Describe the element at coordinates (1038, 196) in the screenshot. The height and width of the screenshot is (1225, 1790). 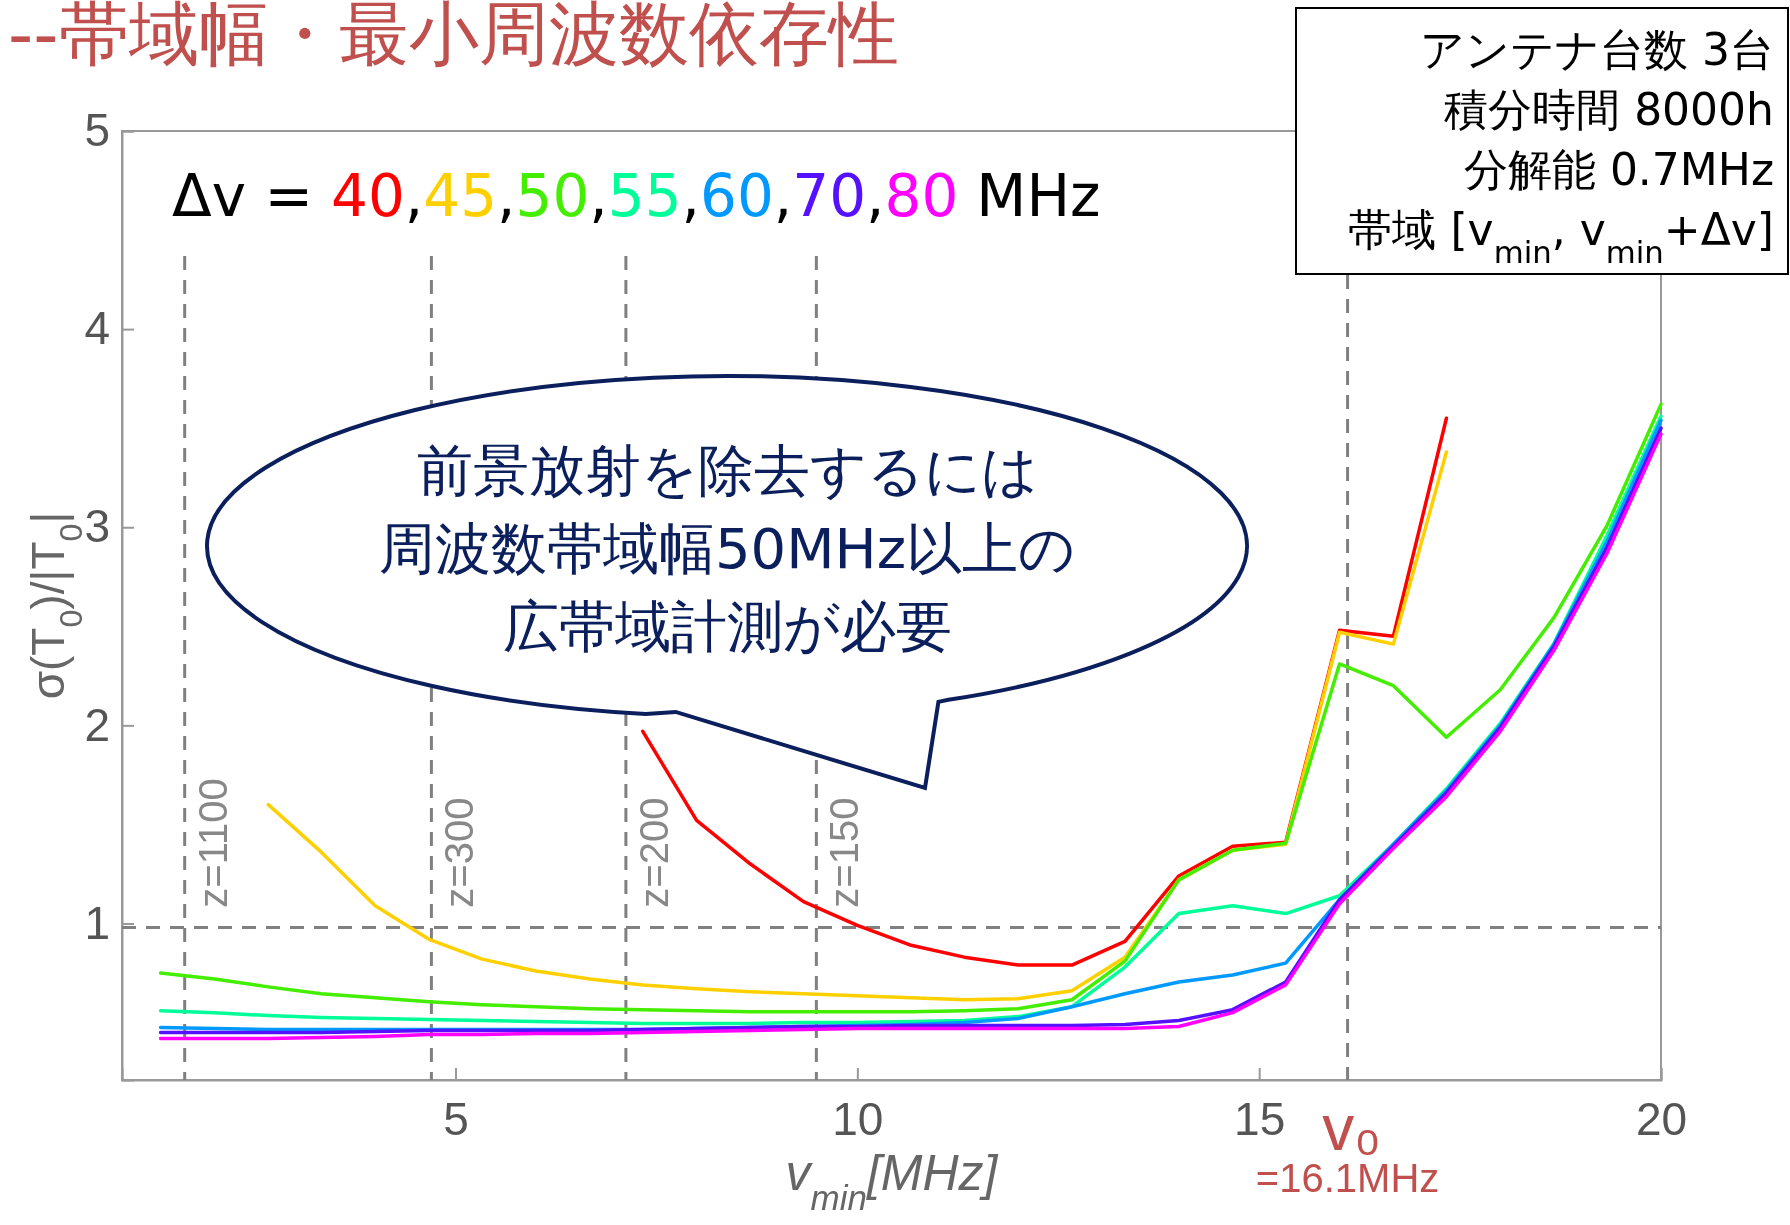
I see `annotation: MHz` at that location.